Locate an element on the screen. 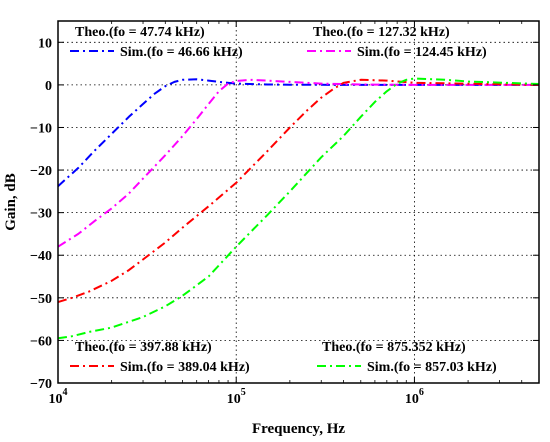 Image resolution: width=550 pixels, height=442 pixels. y-tick-label: −70 is located at coordinates (41, 384).